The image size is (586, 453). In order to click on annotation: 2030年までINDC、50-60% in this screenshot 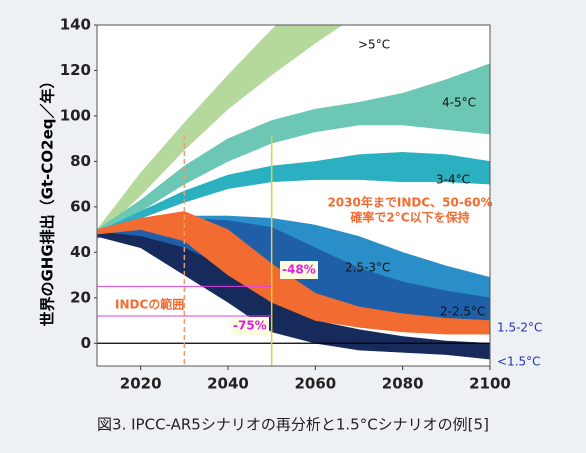, I will do `click(409, 202)`.